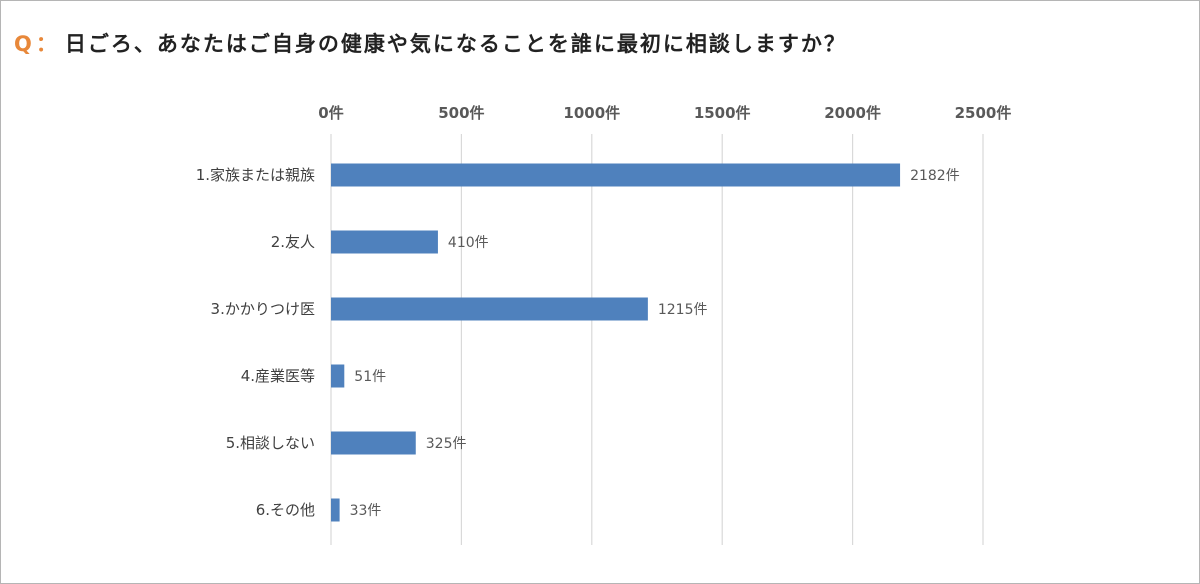 This screenshot has height=584, width=1200. Describe the element at coordinates (461, 113) in the screenshot. I see `x-tick-label: 500件` at that location.